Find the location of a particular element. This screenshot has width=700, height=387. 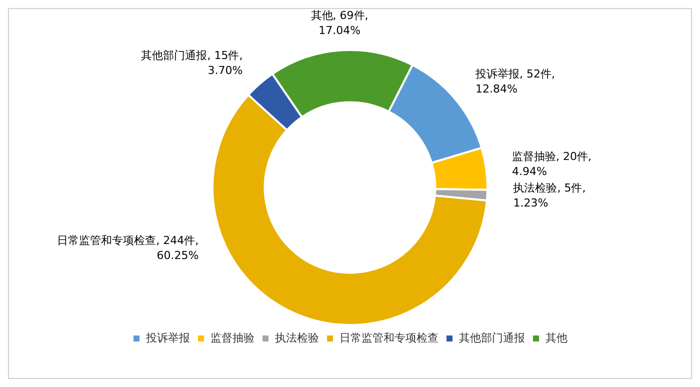

data-label: 其他部门通报, 15件, 3.70% is located at coordinates (192, 62).